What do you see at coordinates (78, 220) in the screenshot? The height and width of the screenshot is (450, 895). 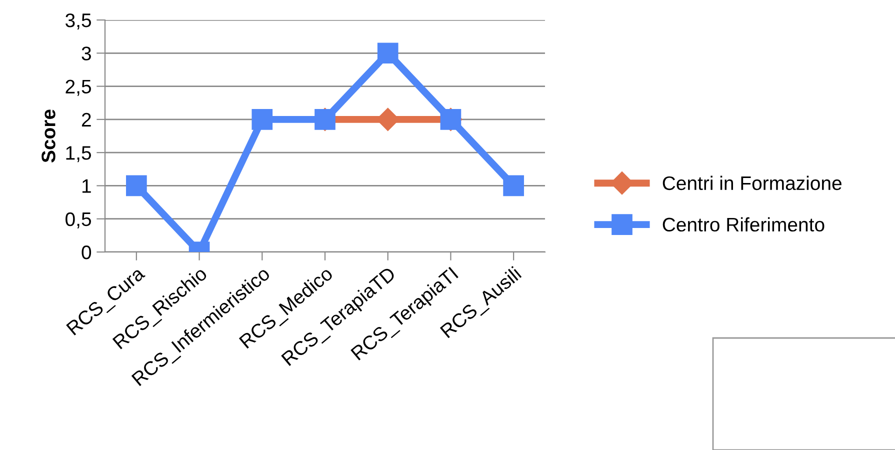 I see `y-tick-label: 0,5` at bounding box center [78, 220].